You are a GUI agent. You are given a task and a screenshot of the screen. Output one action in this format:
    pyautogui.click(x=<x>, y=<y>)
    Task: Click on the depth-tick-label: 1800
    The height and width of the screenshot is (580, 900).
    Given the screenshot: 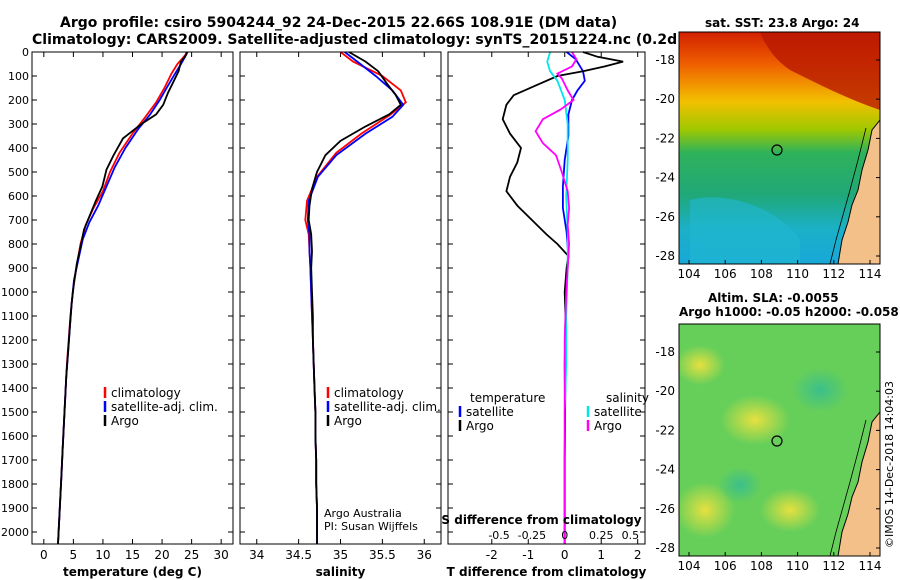 What is the action you would take?
    pyautogui.click(x=15, y=484)
    